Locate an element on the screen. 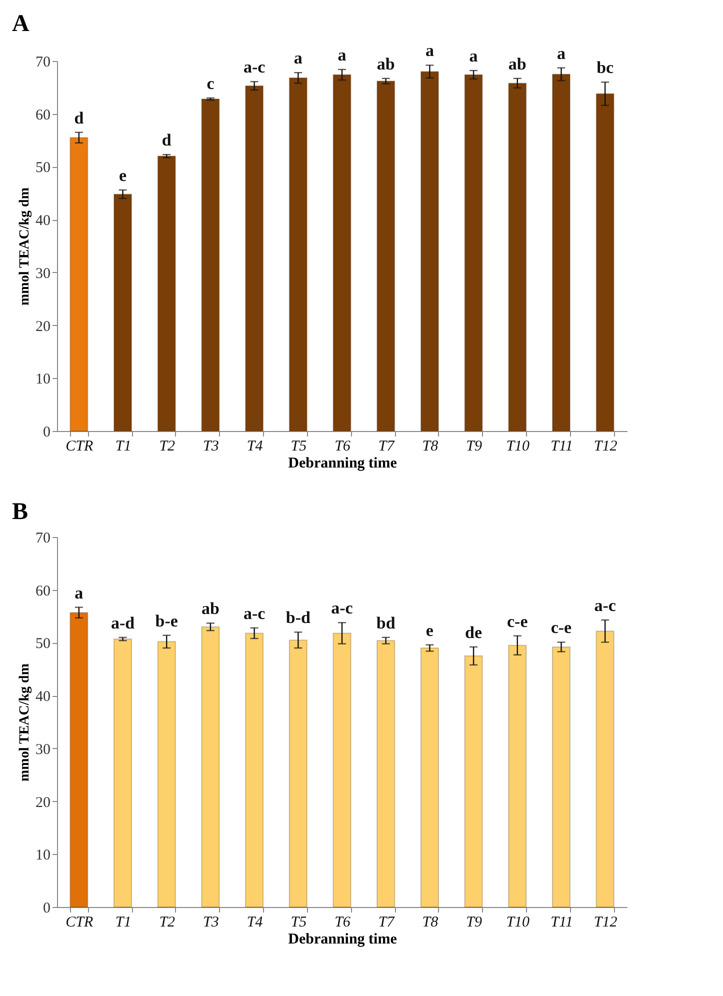  chart-title: A is located at coordinates (21, 24).